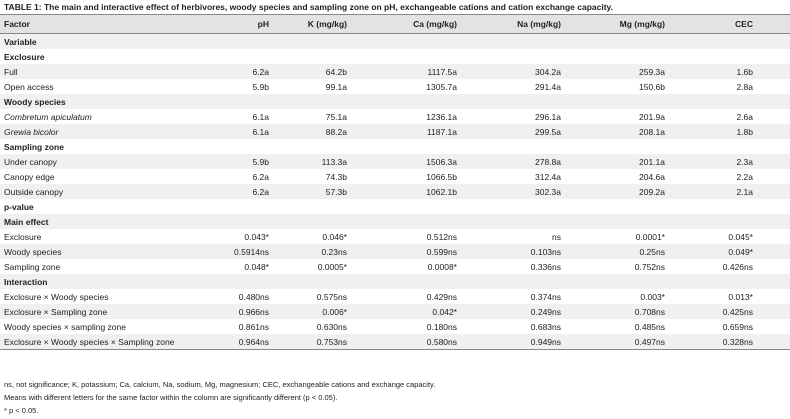 The image size is (790, 419). Describe the element at coordinates (406, 71) in the screenshot. I see `cell: 1117.5a` at that location.